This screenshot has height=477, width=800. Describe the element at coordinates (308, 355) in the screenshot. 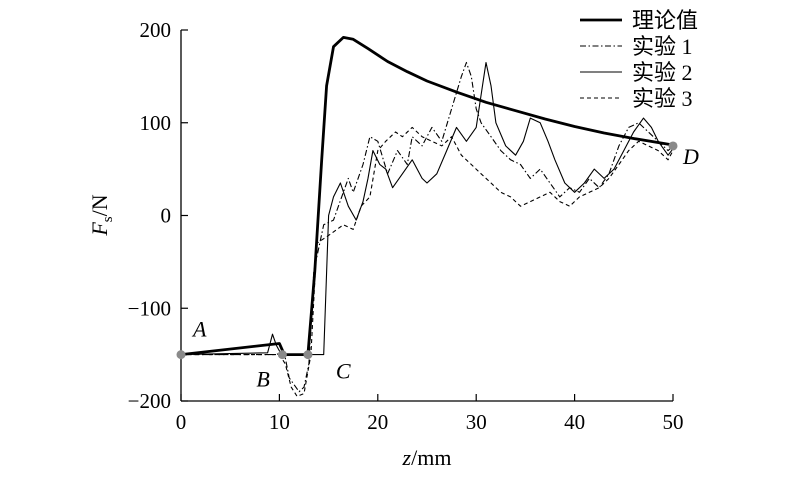

I see `marker-point-C` at that location.